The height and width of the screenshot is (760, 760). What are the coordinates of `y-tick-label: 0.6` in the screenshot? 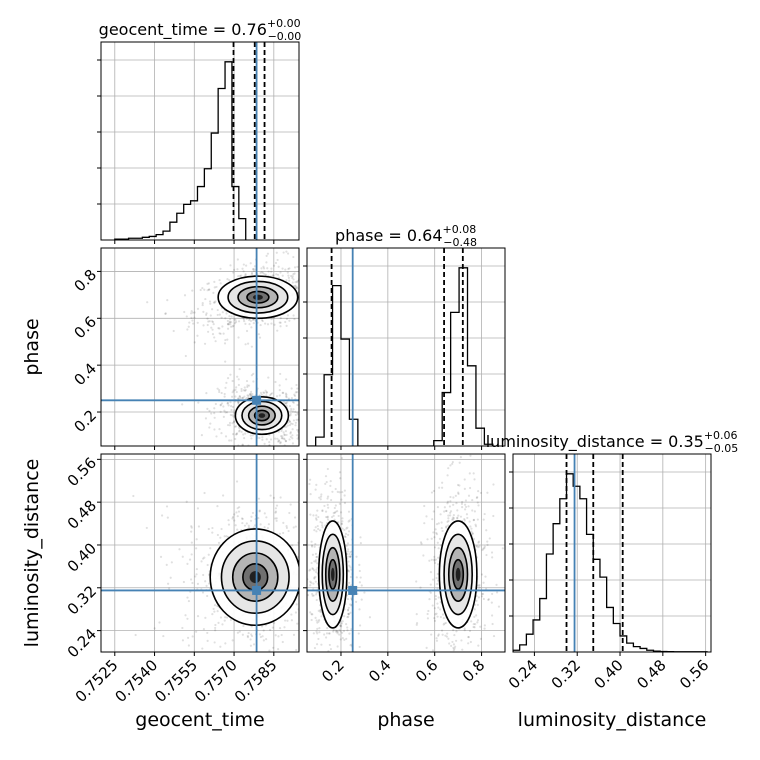 It's located at (85, 328).